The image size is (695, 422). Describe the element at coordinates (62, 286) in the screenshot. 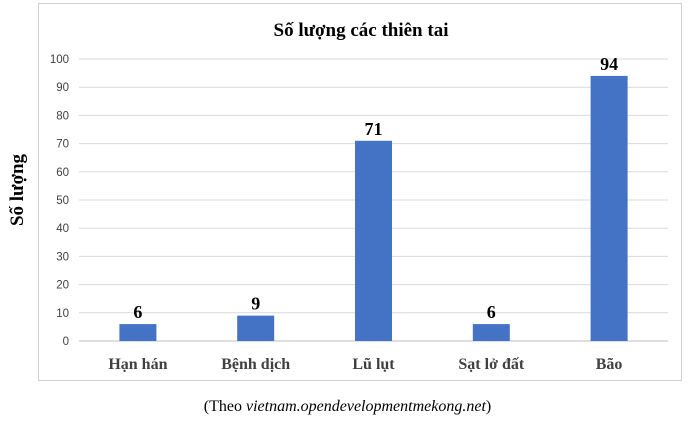

I see `y-tick-label: 20` at that location.